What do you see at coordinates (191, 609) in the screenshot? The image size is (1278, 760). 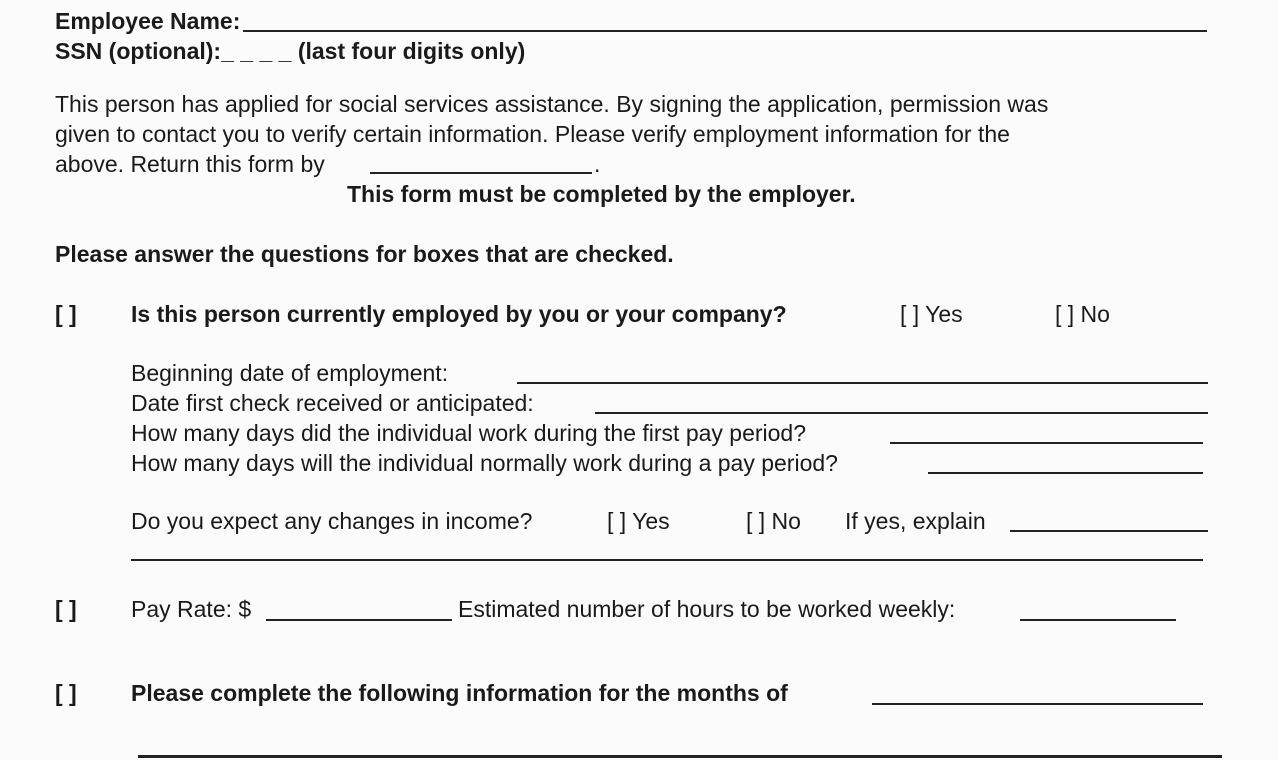 I see `pay-rate-label: Pay Rate: $` at bounding box center [191, 609].